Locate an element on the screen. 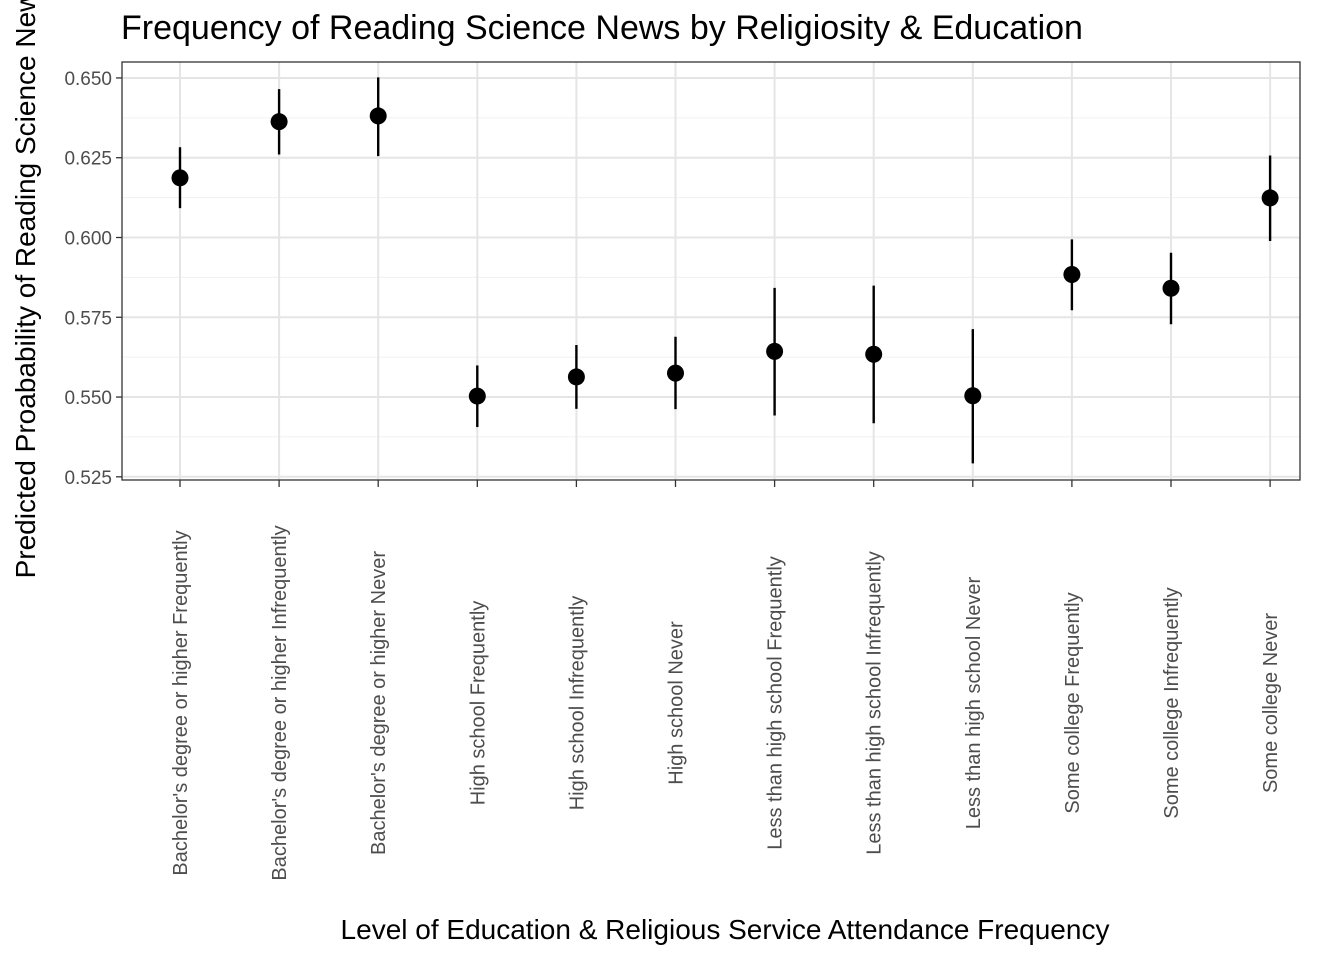  x-tick-label: High school Never is located at coordinates (677, 703).